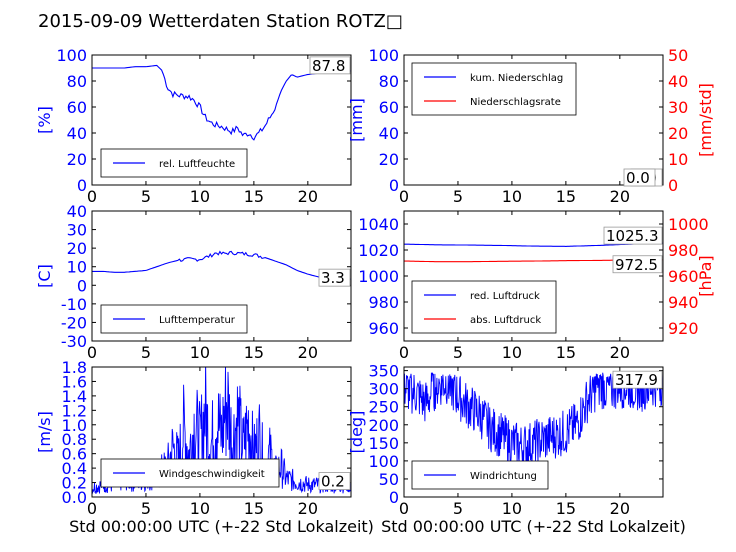 The image size is (736, 552). What do you see at coordinates (383, 328) in the screenshot?
I see `y-tick-label: 960` at bounding box center [383, 328].